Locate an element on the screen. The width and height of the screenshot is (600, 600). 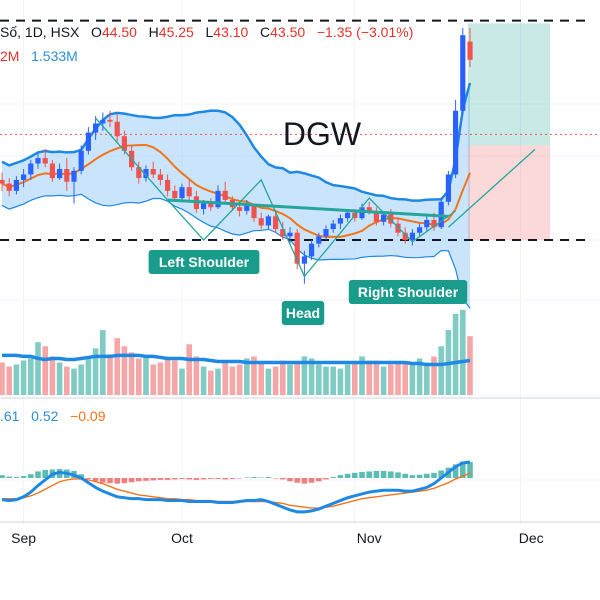
label-left-shoulder: Left Shoulder is located at coordinates (204, 262).